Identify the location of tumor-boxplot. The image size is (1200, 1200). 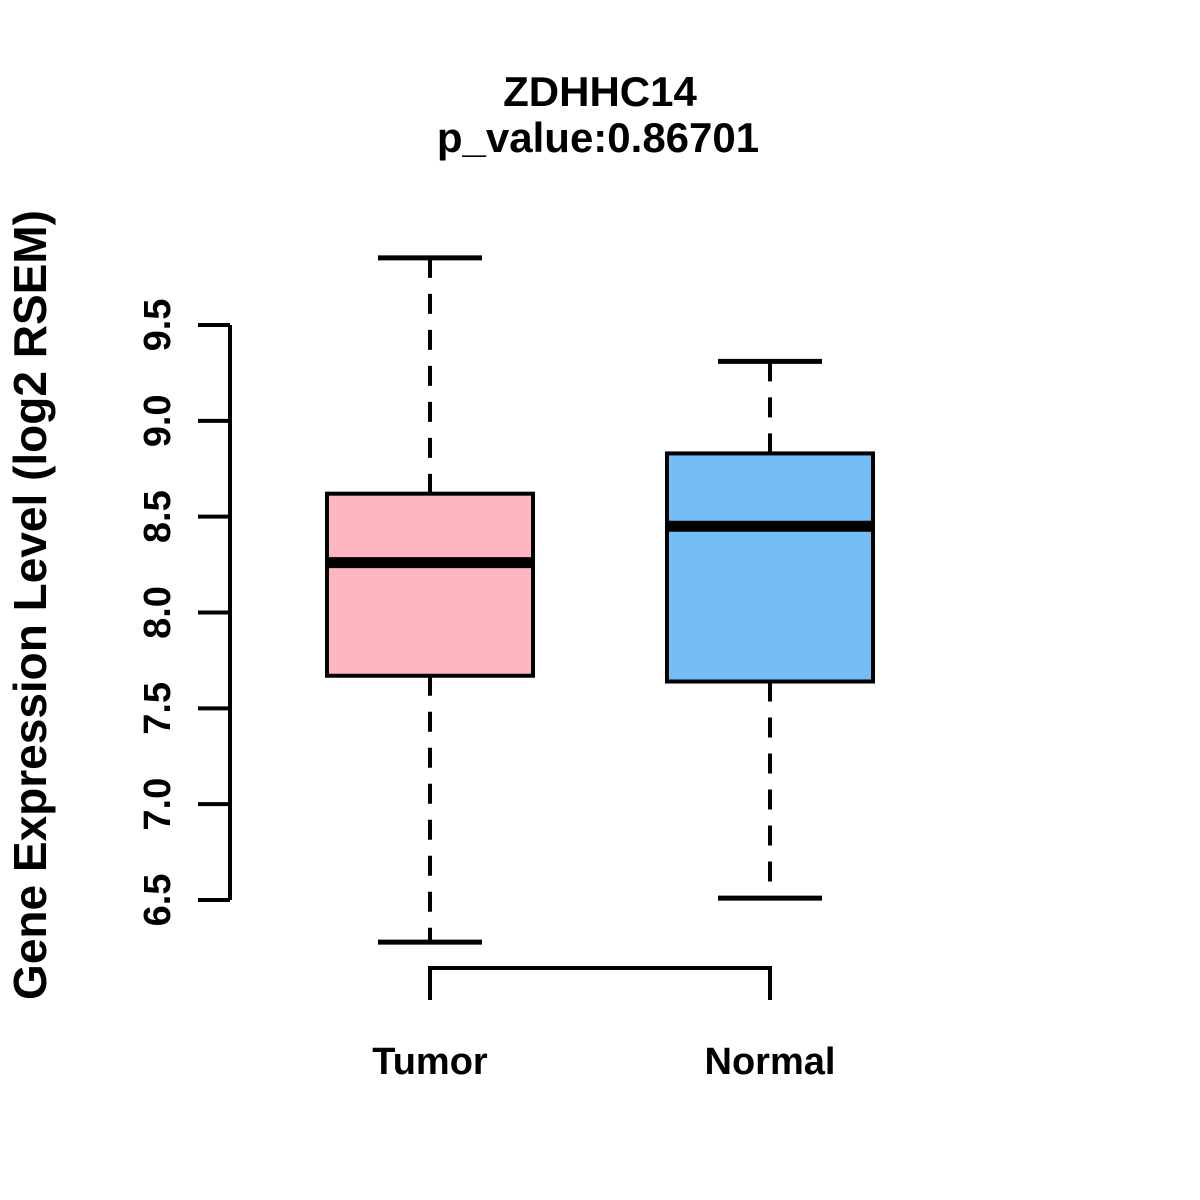
(430, 600).